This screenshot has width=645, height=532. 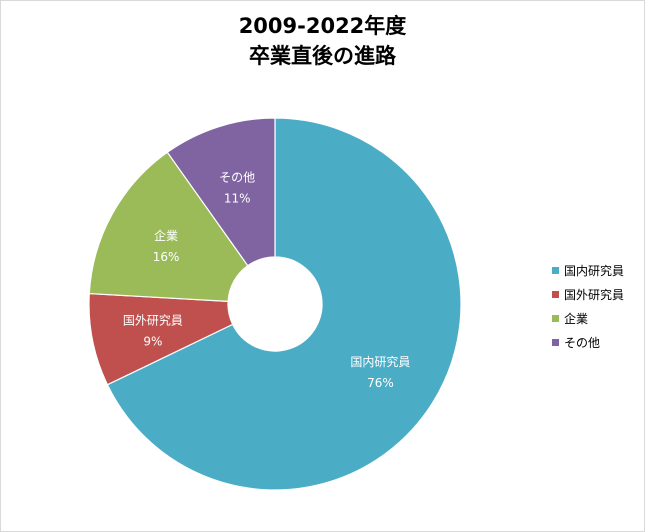 I want to click on legend-label: その他, so click(x=582, y=342).